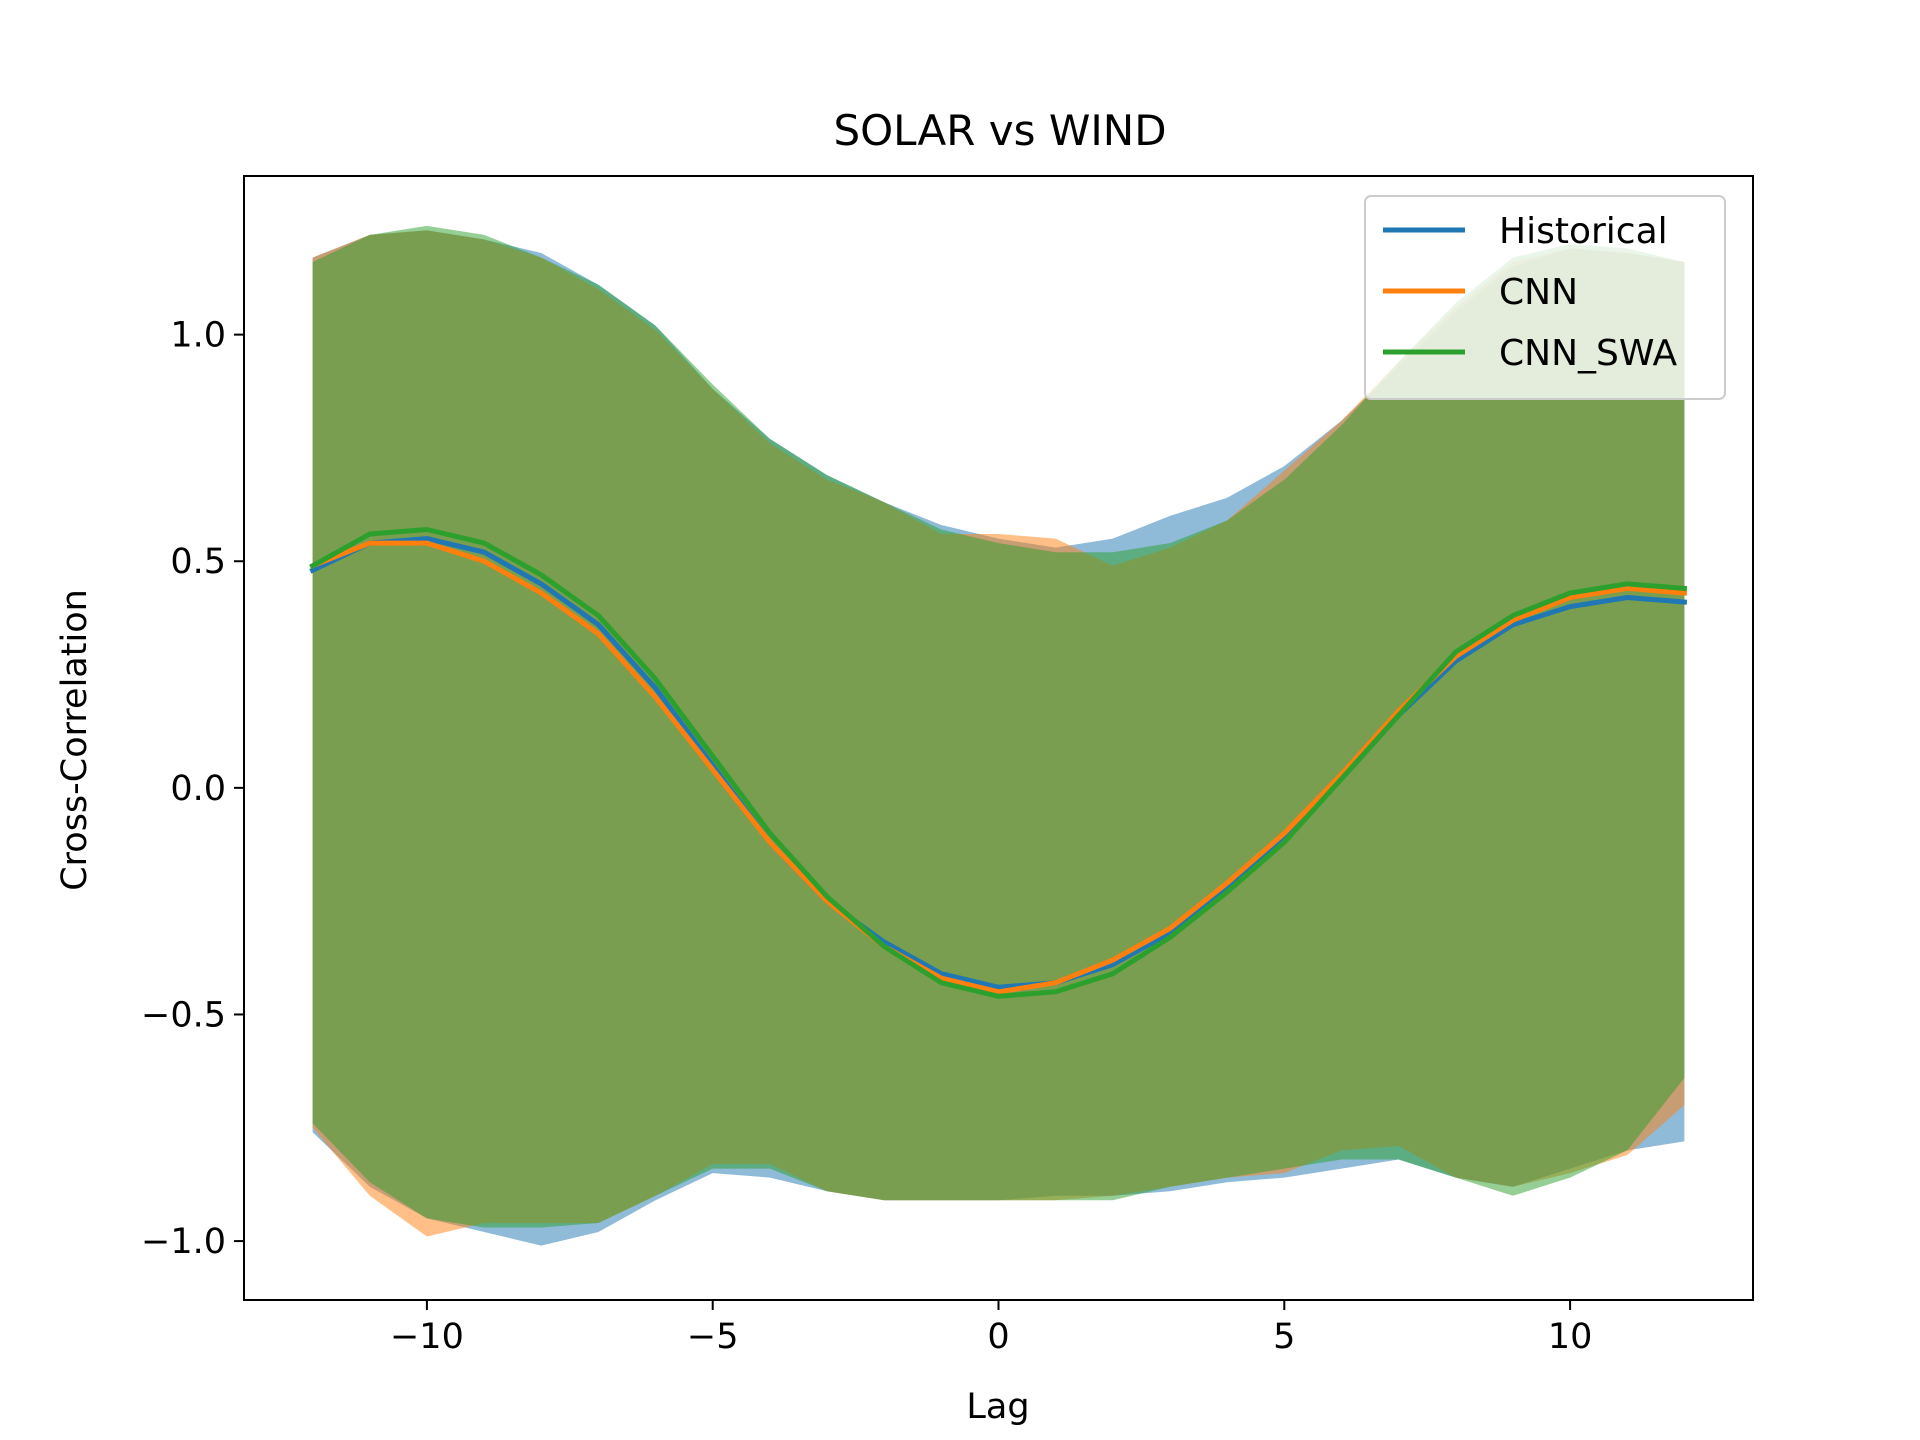 The width and height of the screenshot is (1920, 1440). I want to click on legend: Historical CNN CNN_SWA, so click(1545, 297).